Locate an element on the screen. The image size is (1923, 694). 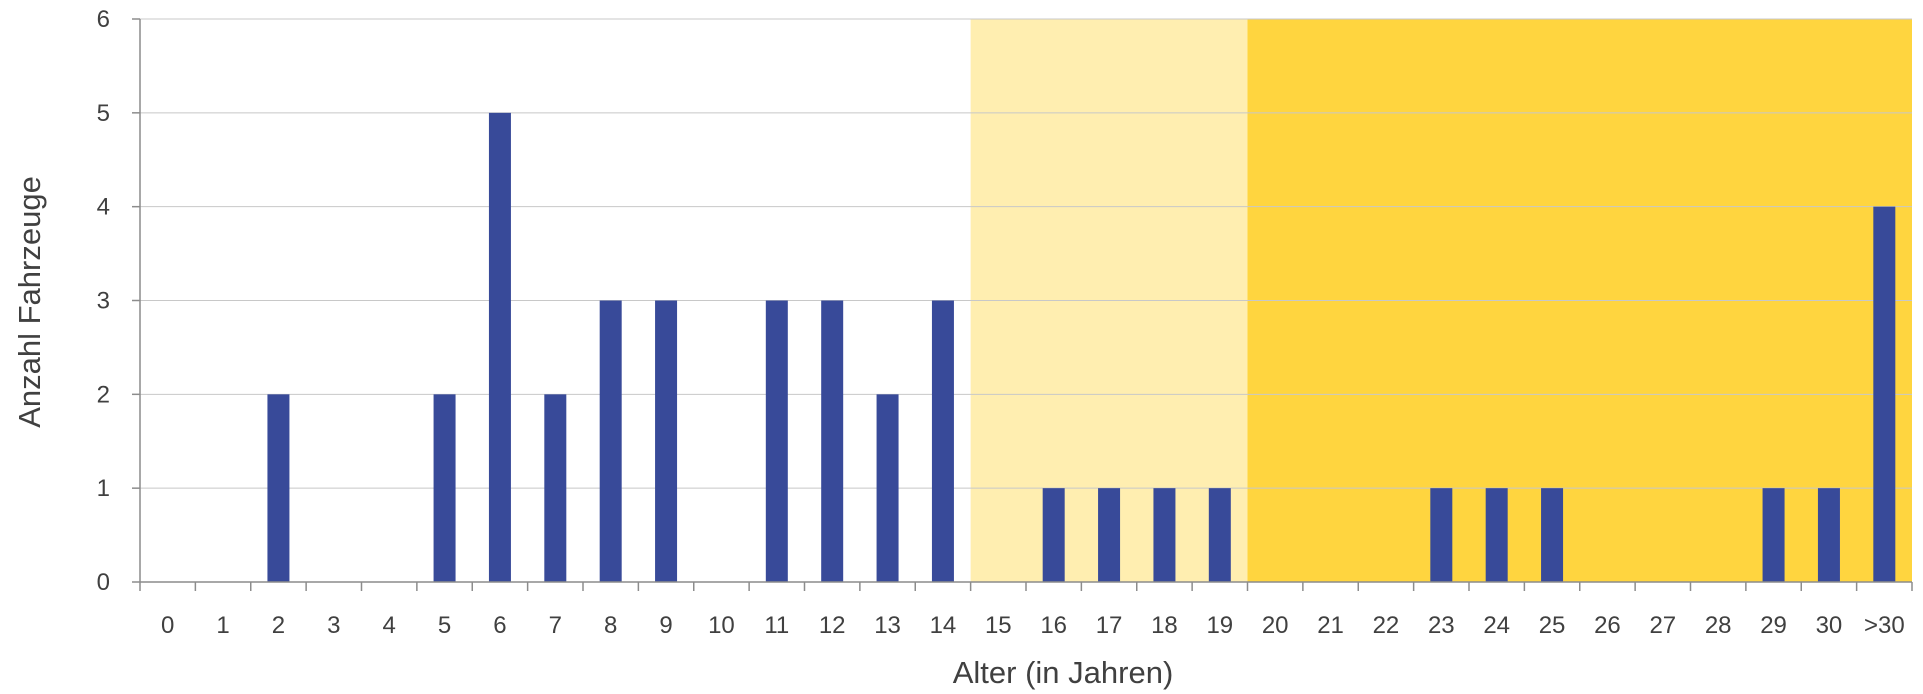
x-tick-label-26: 26 is located at coordinates (1607, 625).